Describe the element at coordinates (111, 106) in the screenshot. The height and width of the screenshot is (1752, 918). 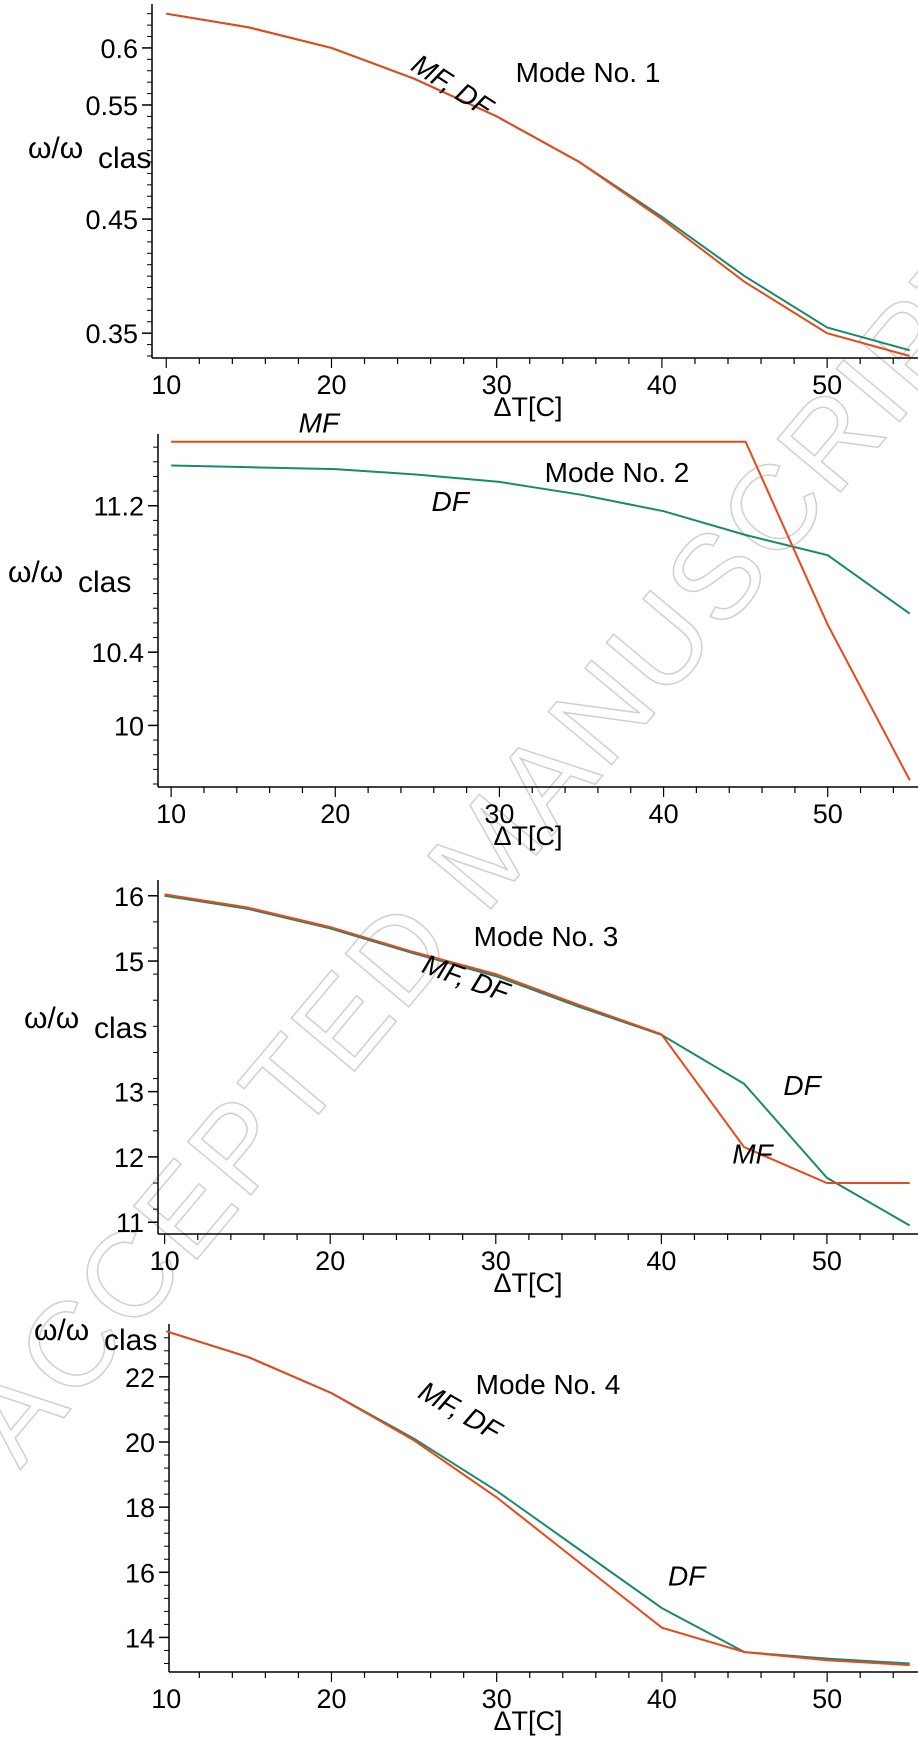
I see `y-tick-label: 0.55` at that location.